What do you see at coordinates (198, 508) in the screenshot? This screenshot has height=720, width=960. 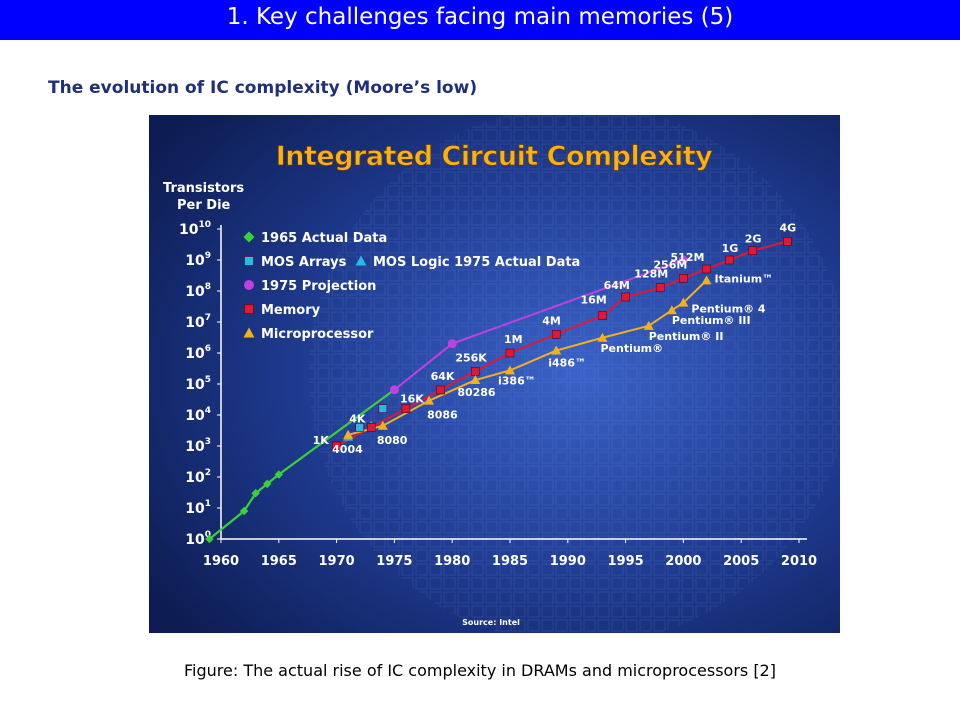 I see `y-tick-label: 10¹` at bounding box center [198, 508].